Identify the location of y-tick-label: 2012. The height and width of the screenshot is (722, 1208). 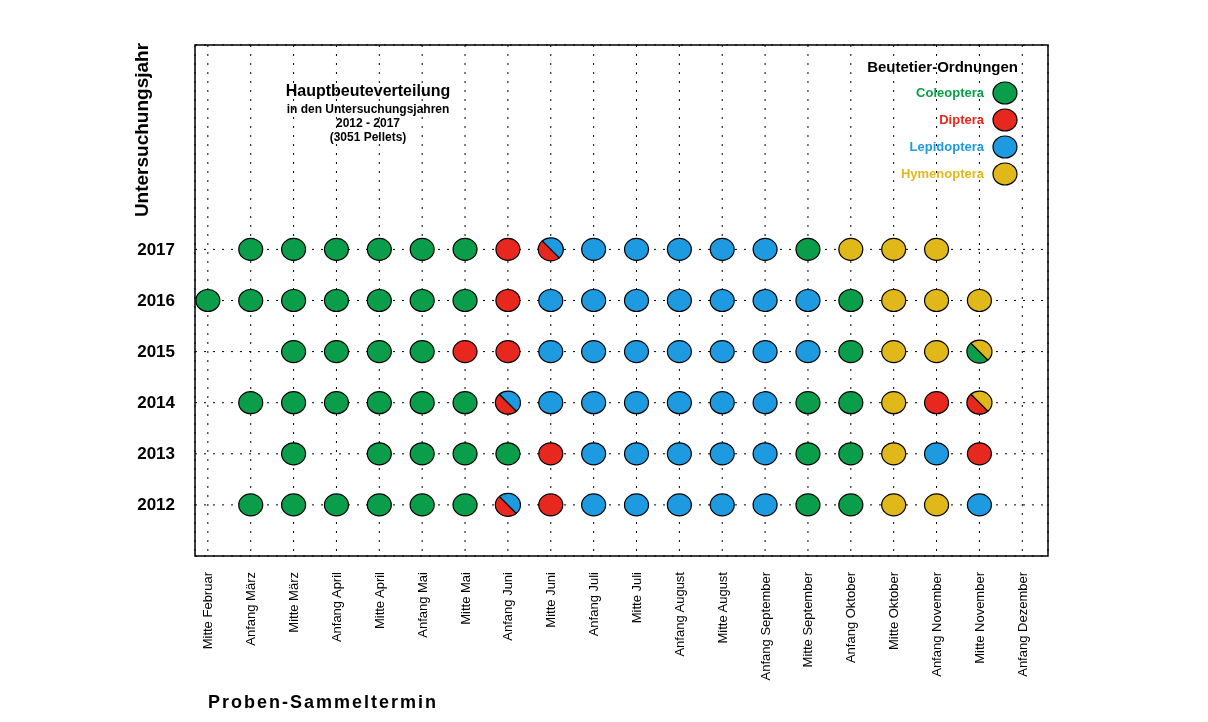
(156, 505).